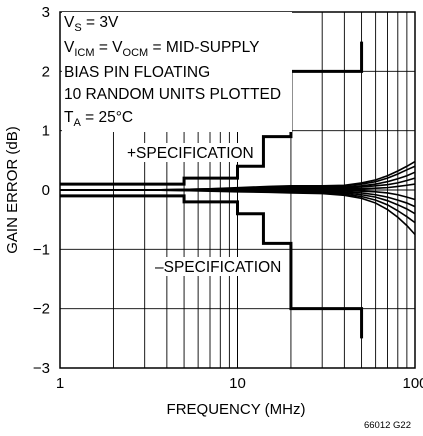  Describe the element at coordinates (237, 383) in the screenshot. I see `x-tick-label: 10` at that location.